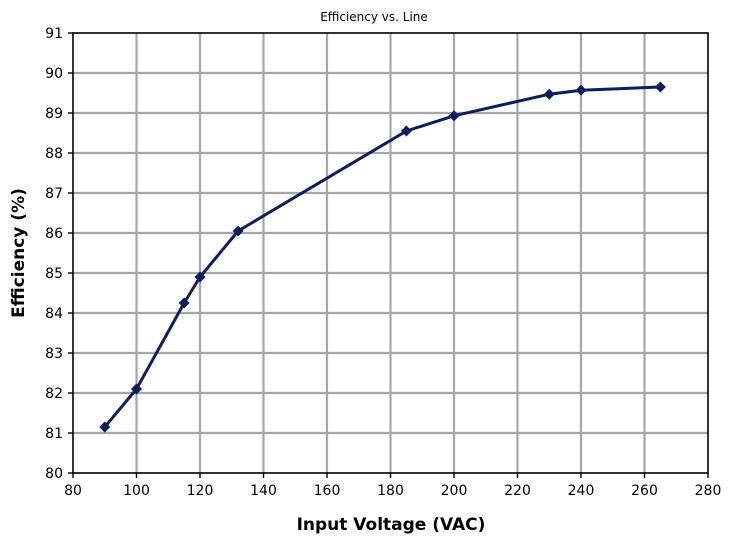 The height and width of the screenshot is (551, 730). I want to click on y-tick-label: 91, so click(54, 34).